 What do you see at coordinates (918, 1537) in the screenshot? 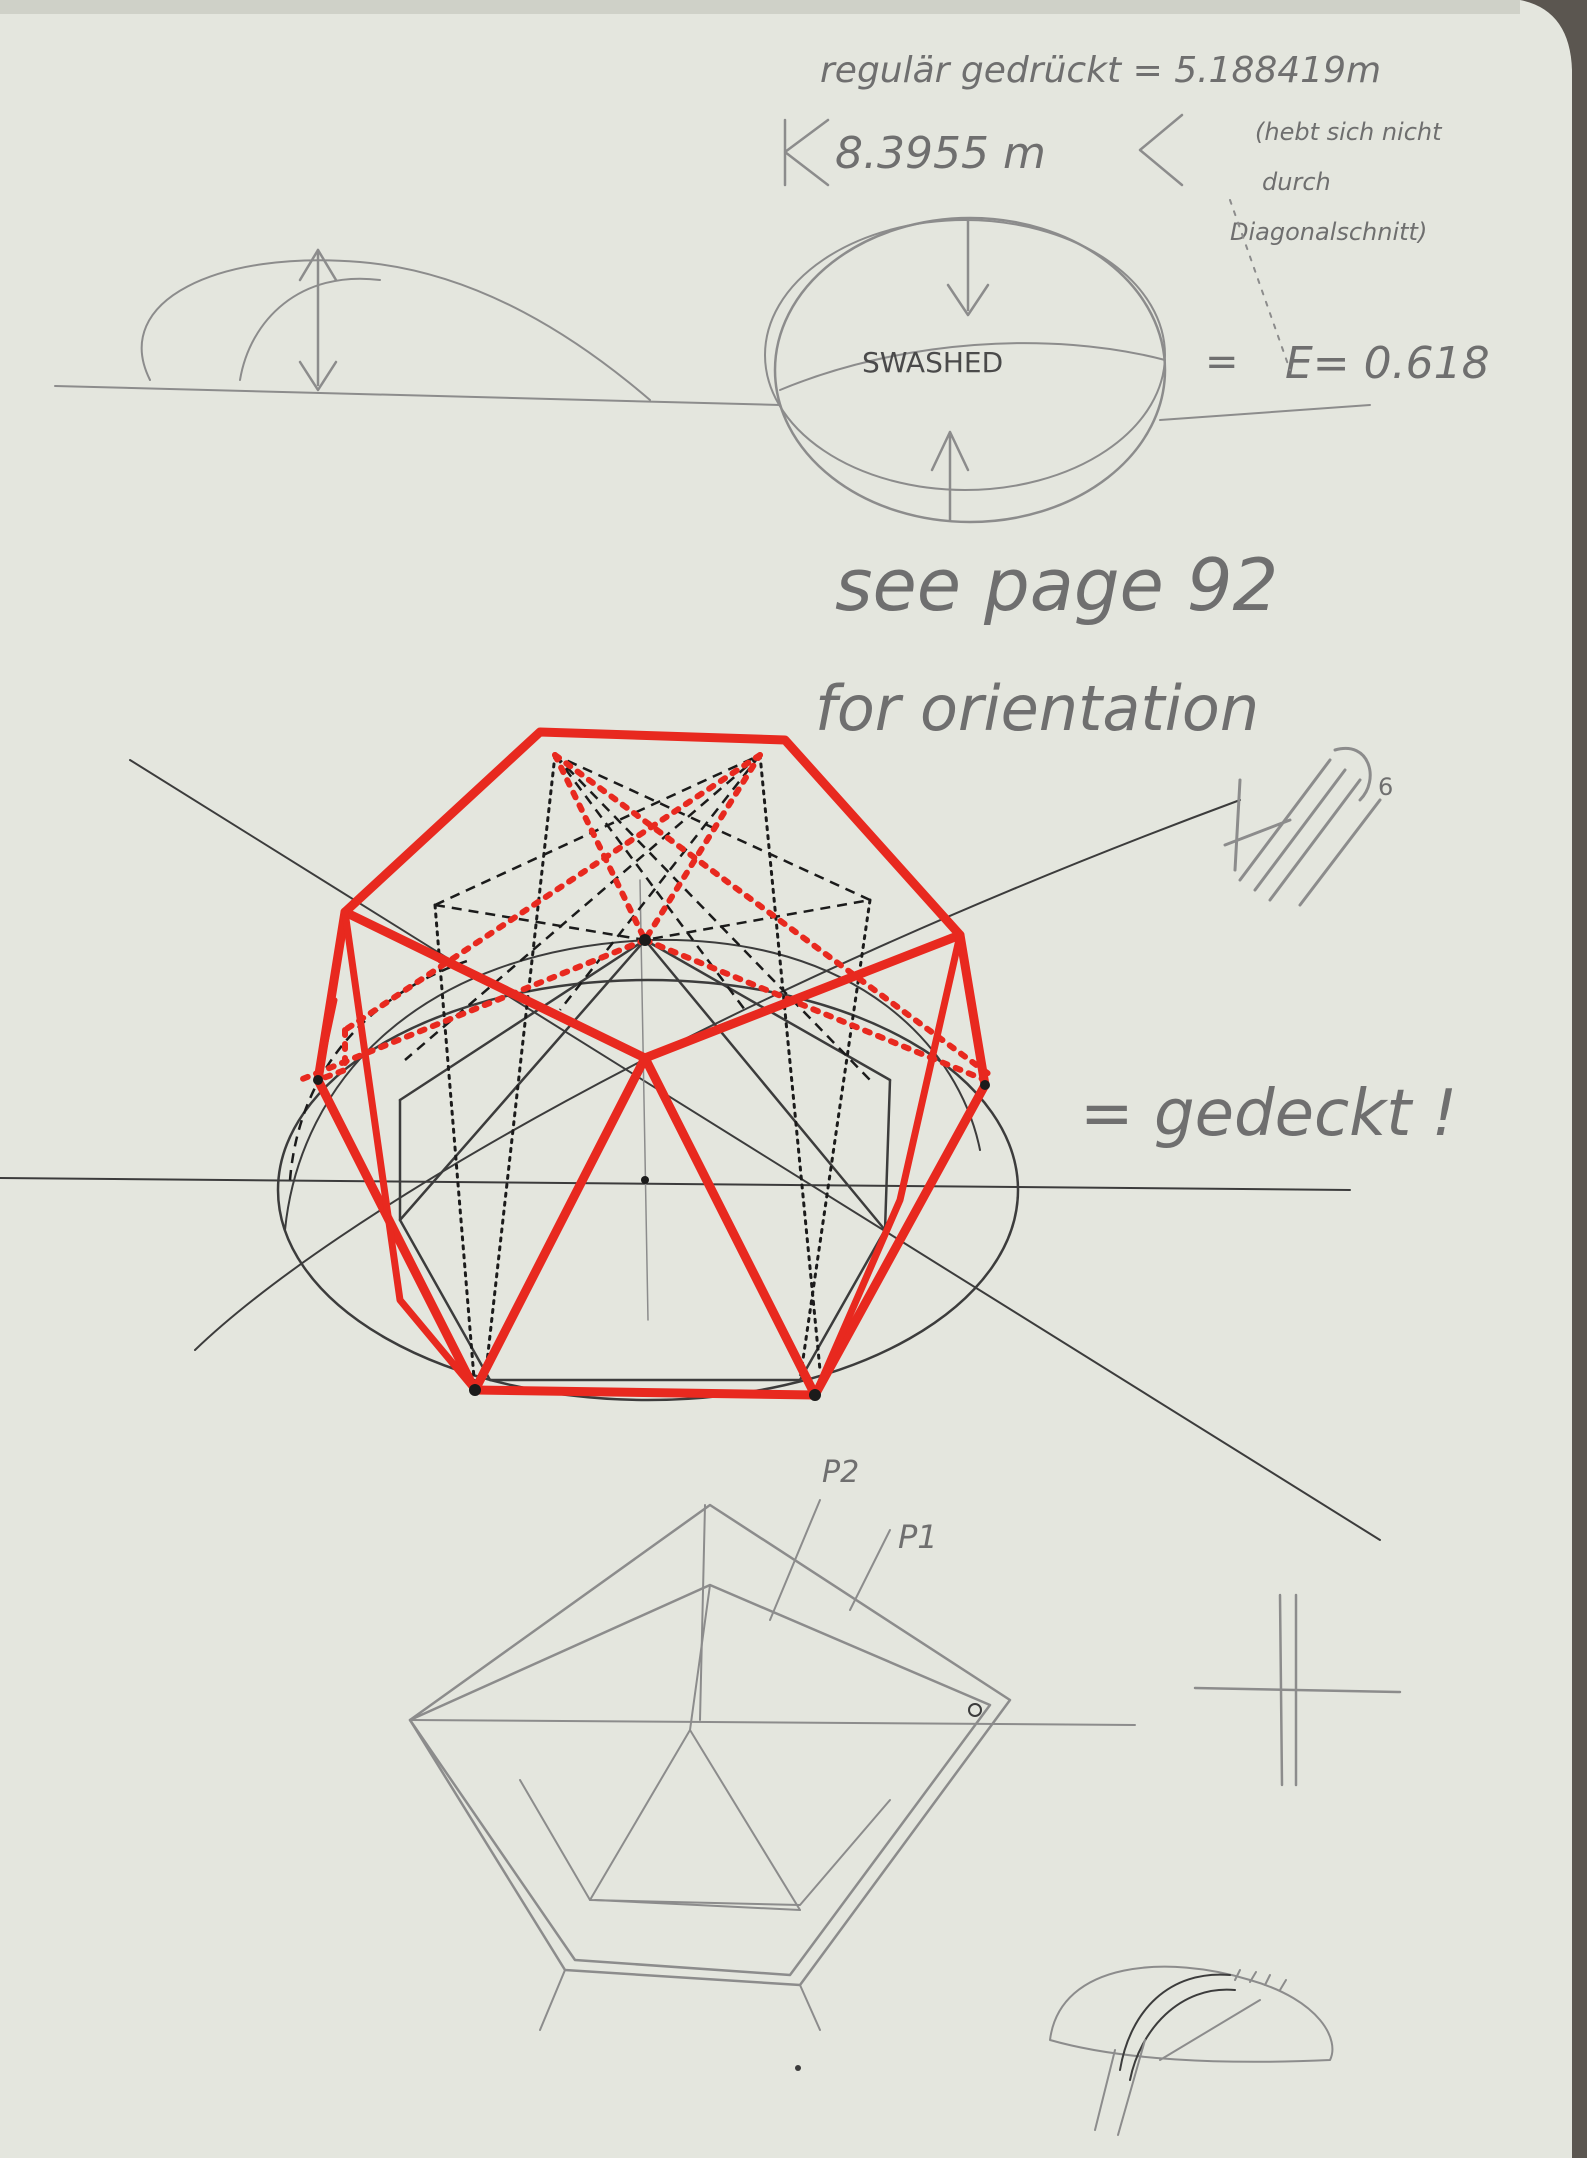
I see `label-p1: P1` at bounding box center [918, 1537].